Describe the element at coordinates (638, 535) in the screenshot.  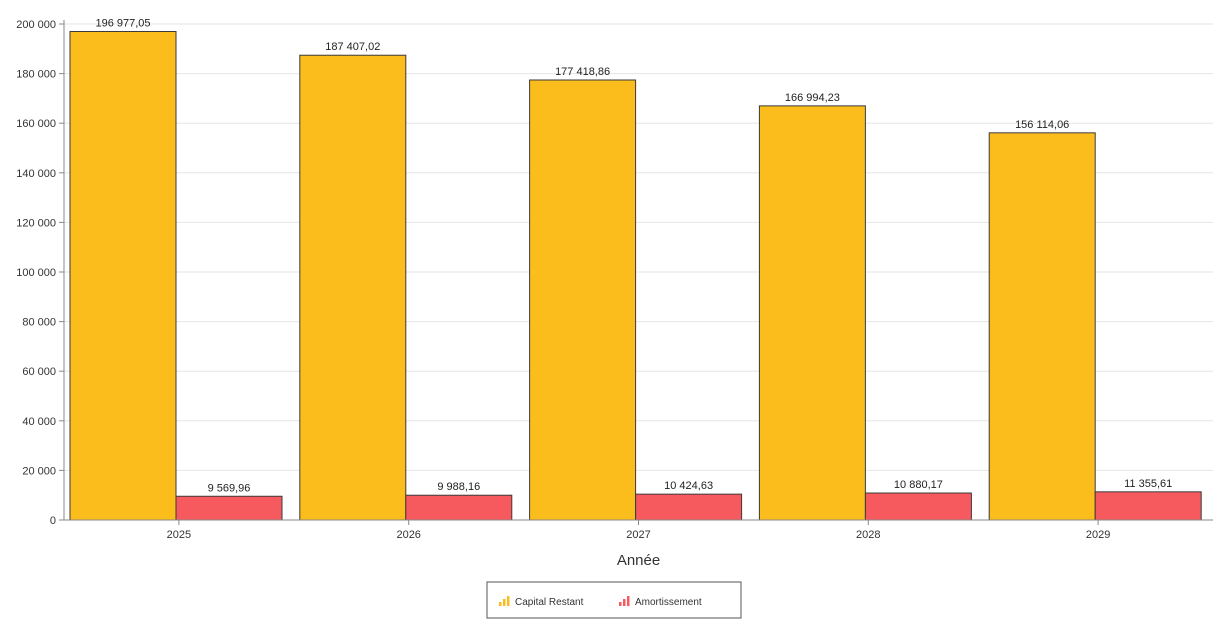
I see `x-tick-label: 2027` at that location.